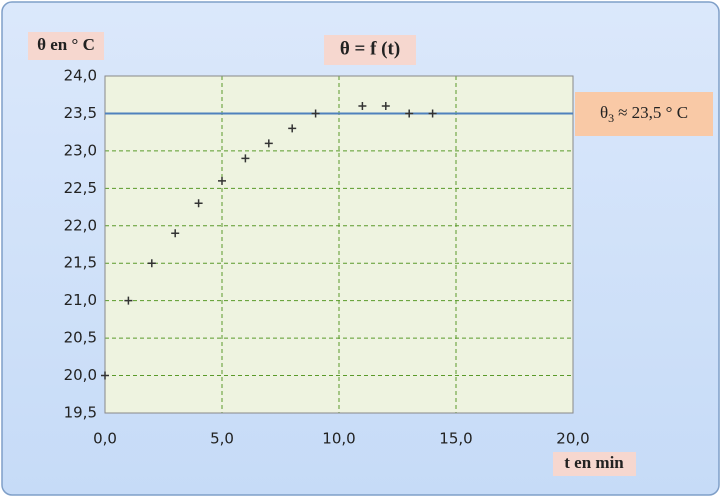  I want to click on x-tick-label: 5,0, so click(222, 439).